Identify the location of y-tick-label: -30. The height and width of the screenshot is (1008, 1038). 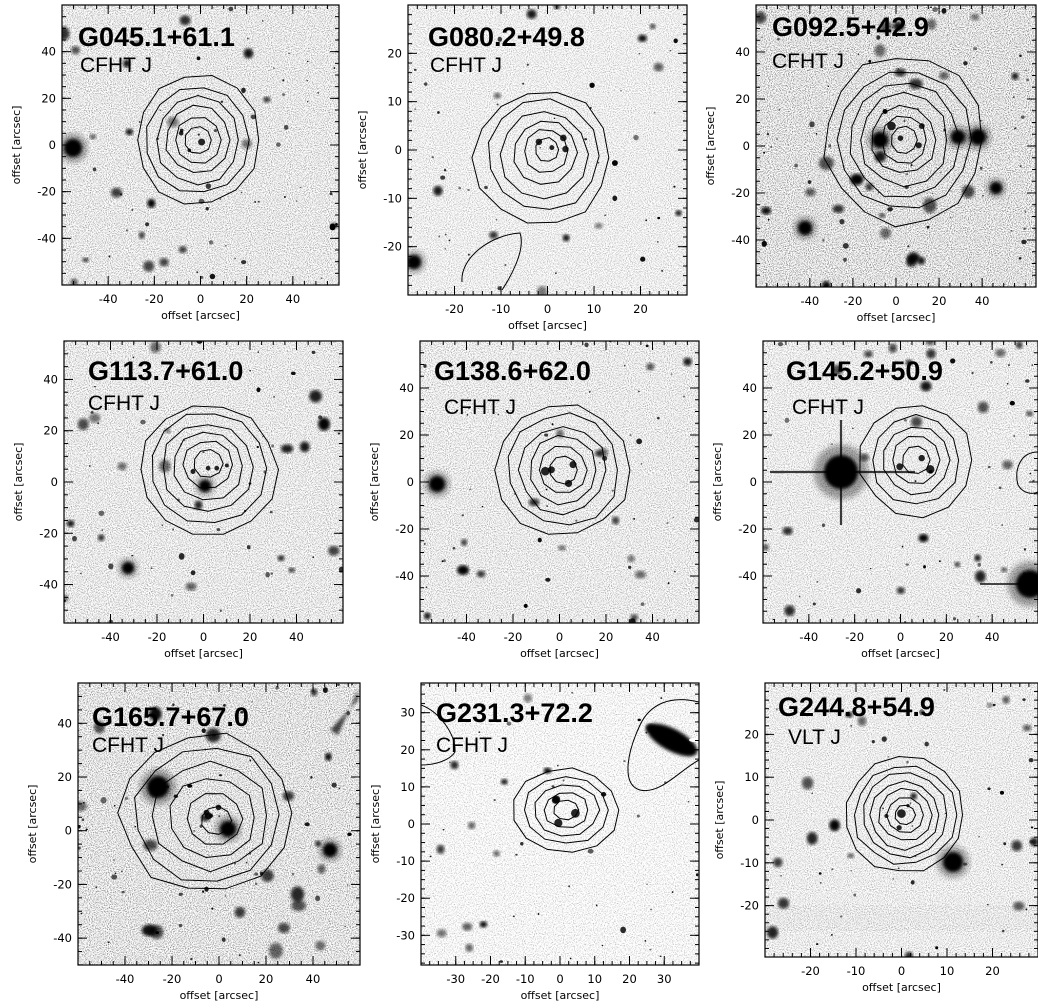
(405, 935).